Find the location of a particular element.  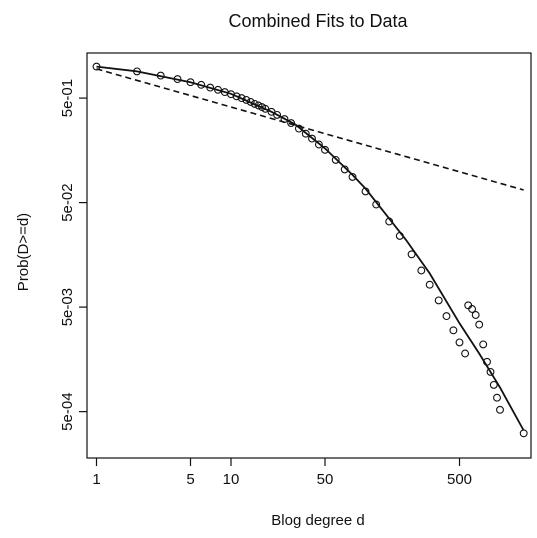

x-tick-label: 1 is located at coordinates (96, 479).